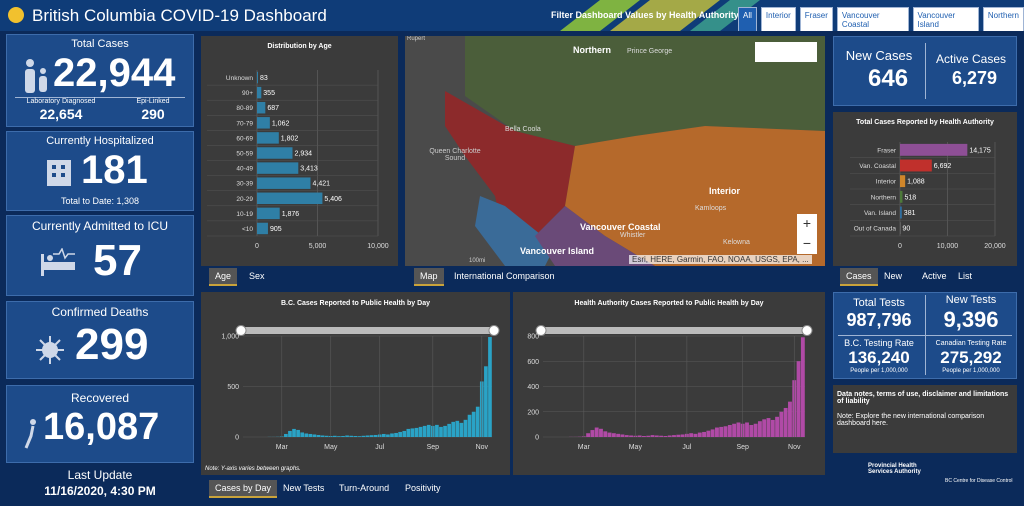 The image size is (1024, 506). What do you see at coordinates (725, 191) in the screenshot?
I see `map-label: Interior` at bounding box center [725, 191].